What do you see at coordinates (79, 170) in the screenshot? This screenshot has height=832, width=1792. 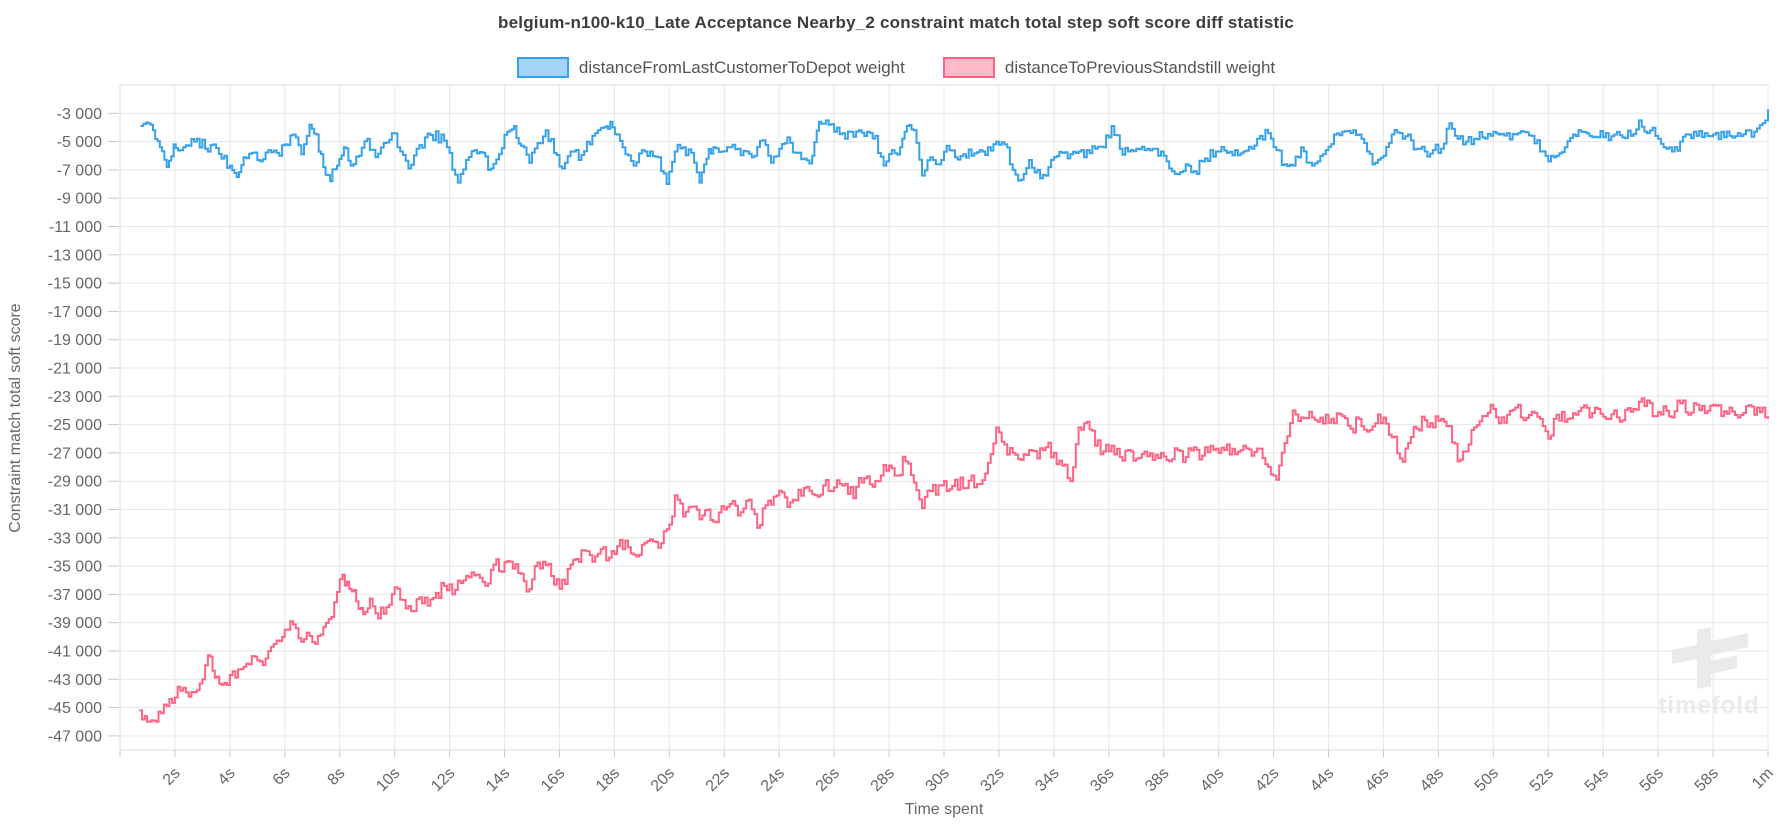 I see `y-tick-label: -7 000` at bounding box center [79, 170].